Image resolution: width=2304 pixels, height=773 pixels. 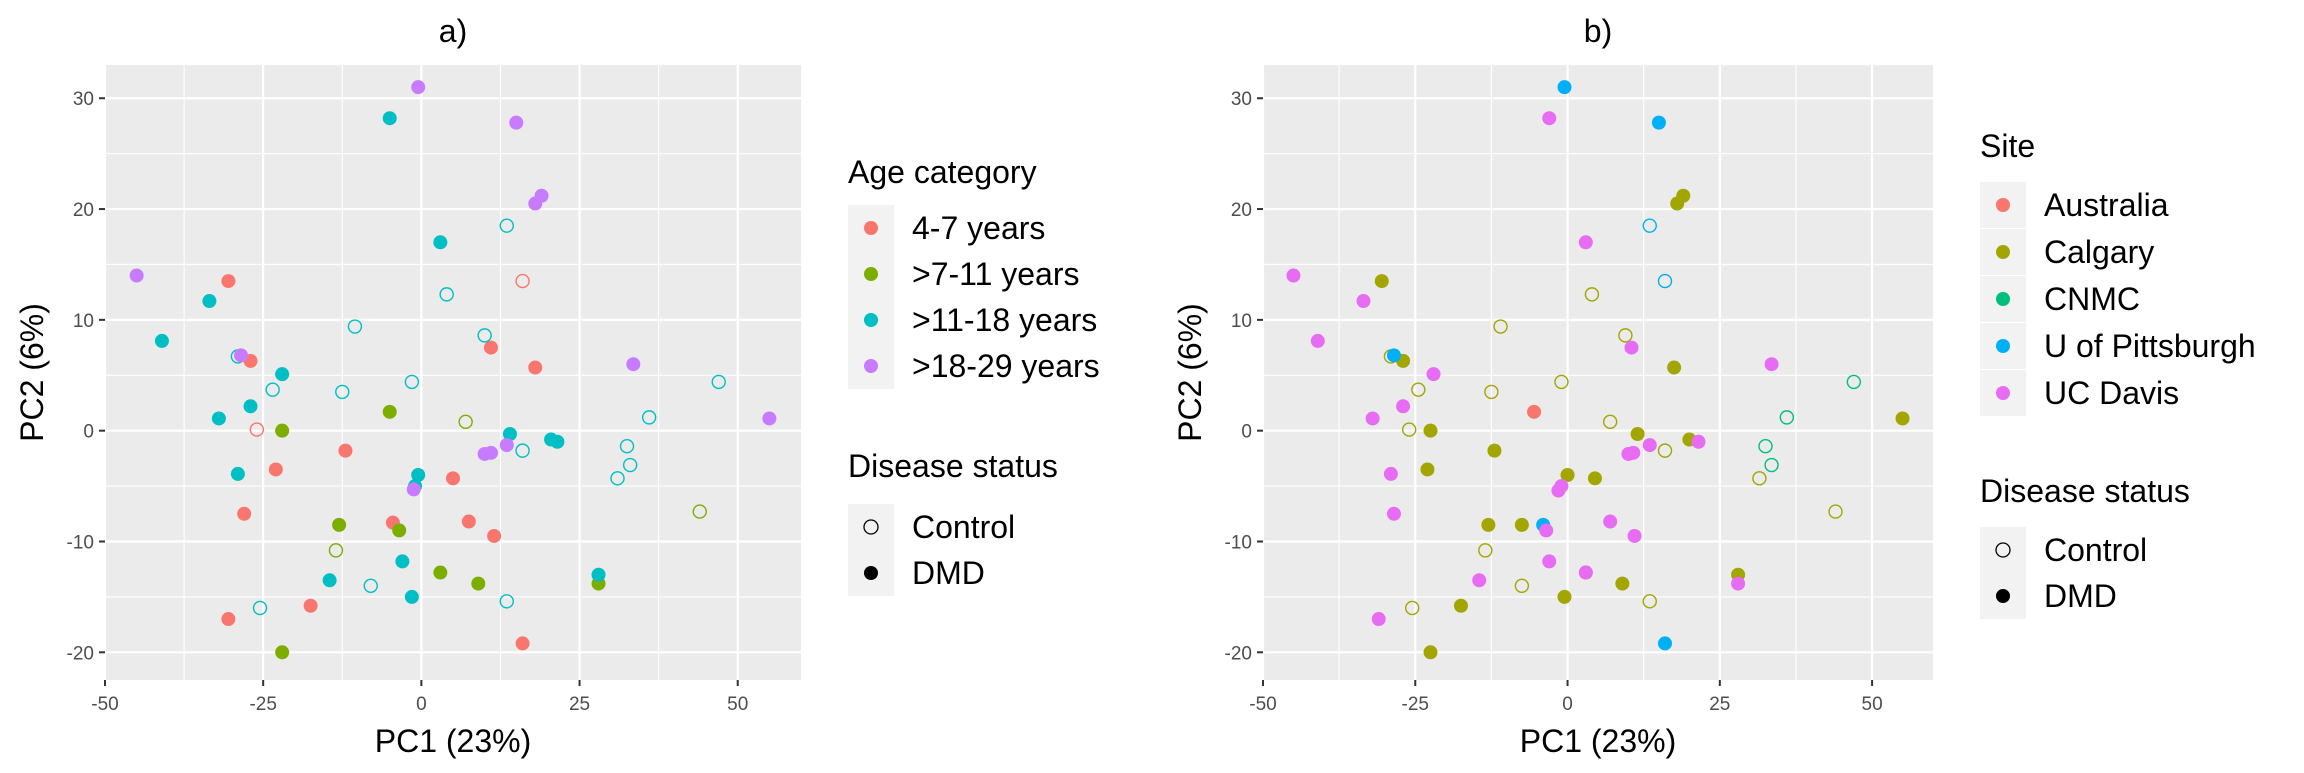 What do you see at coordinates (1598, 31) in the screenshot?
I see `chart-title: b)` at bounding box center [1598, 31].